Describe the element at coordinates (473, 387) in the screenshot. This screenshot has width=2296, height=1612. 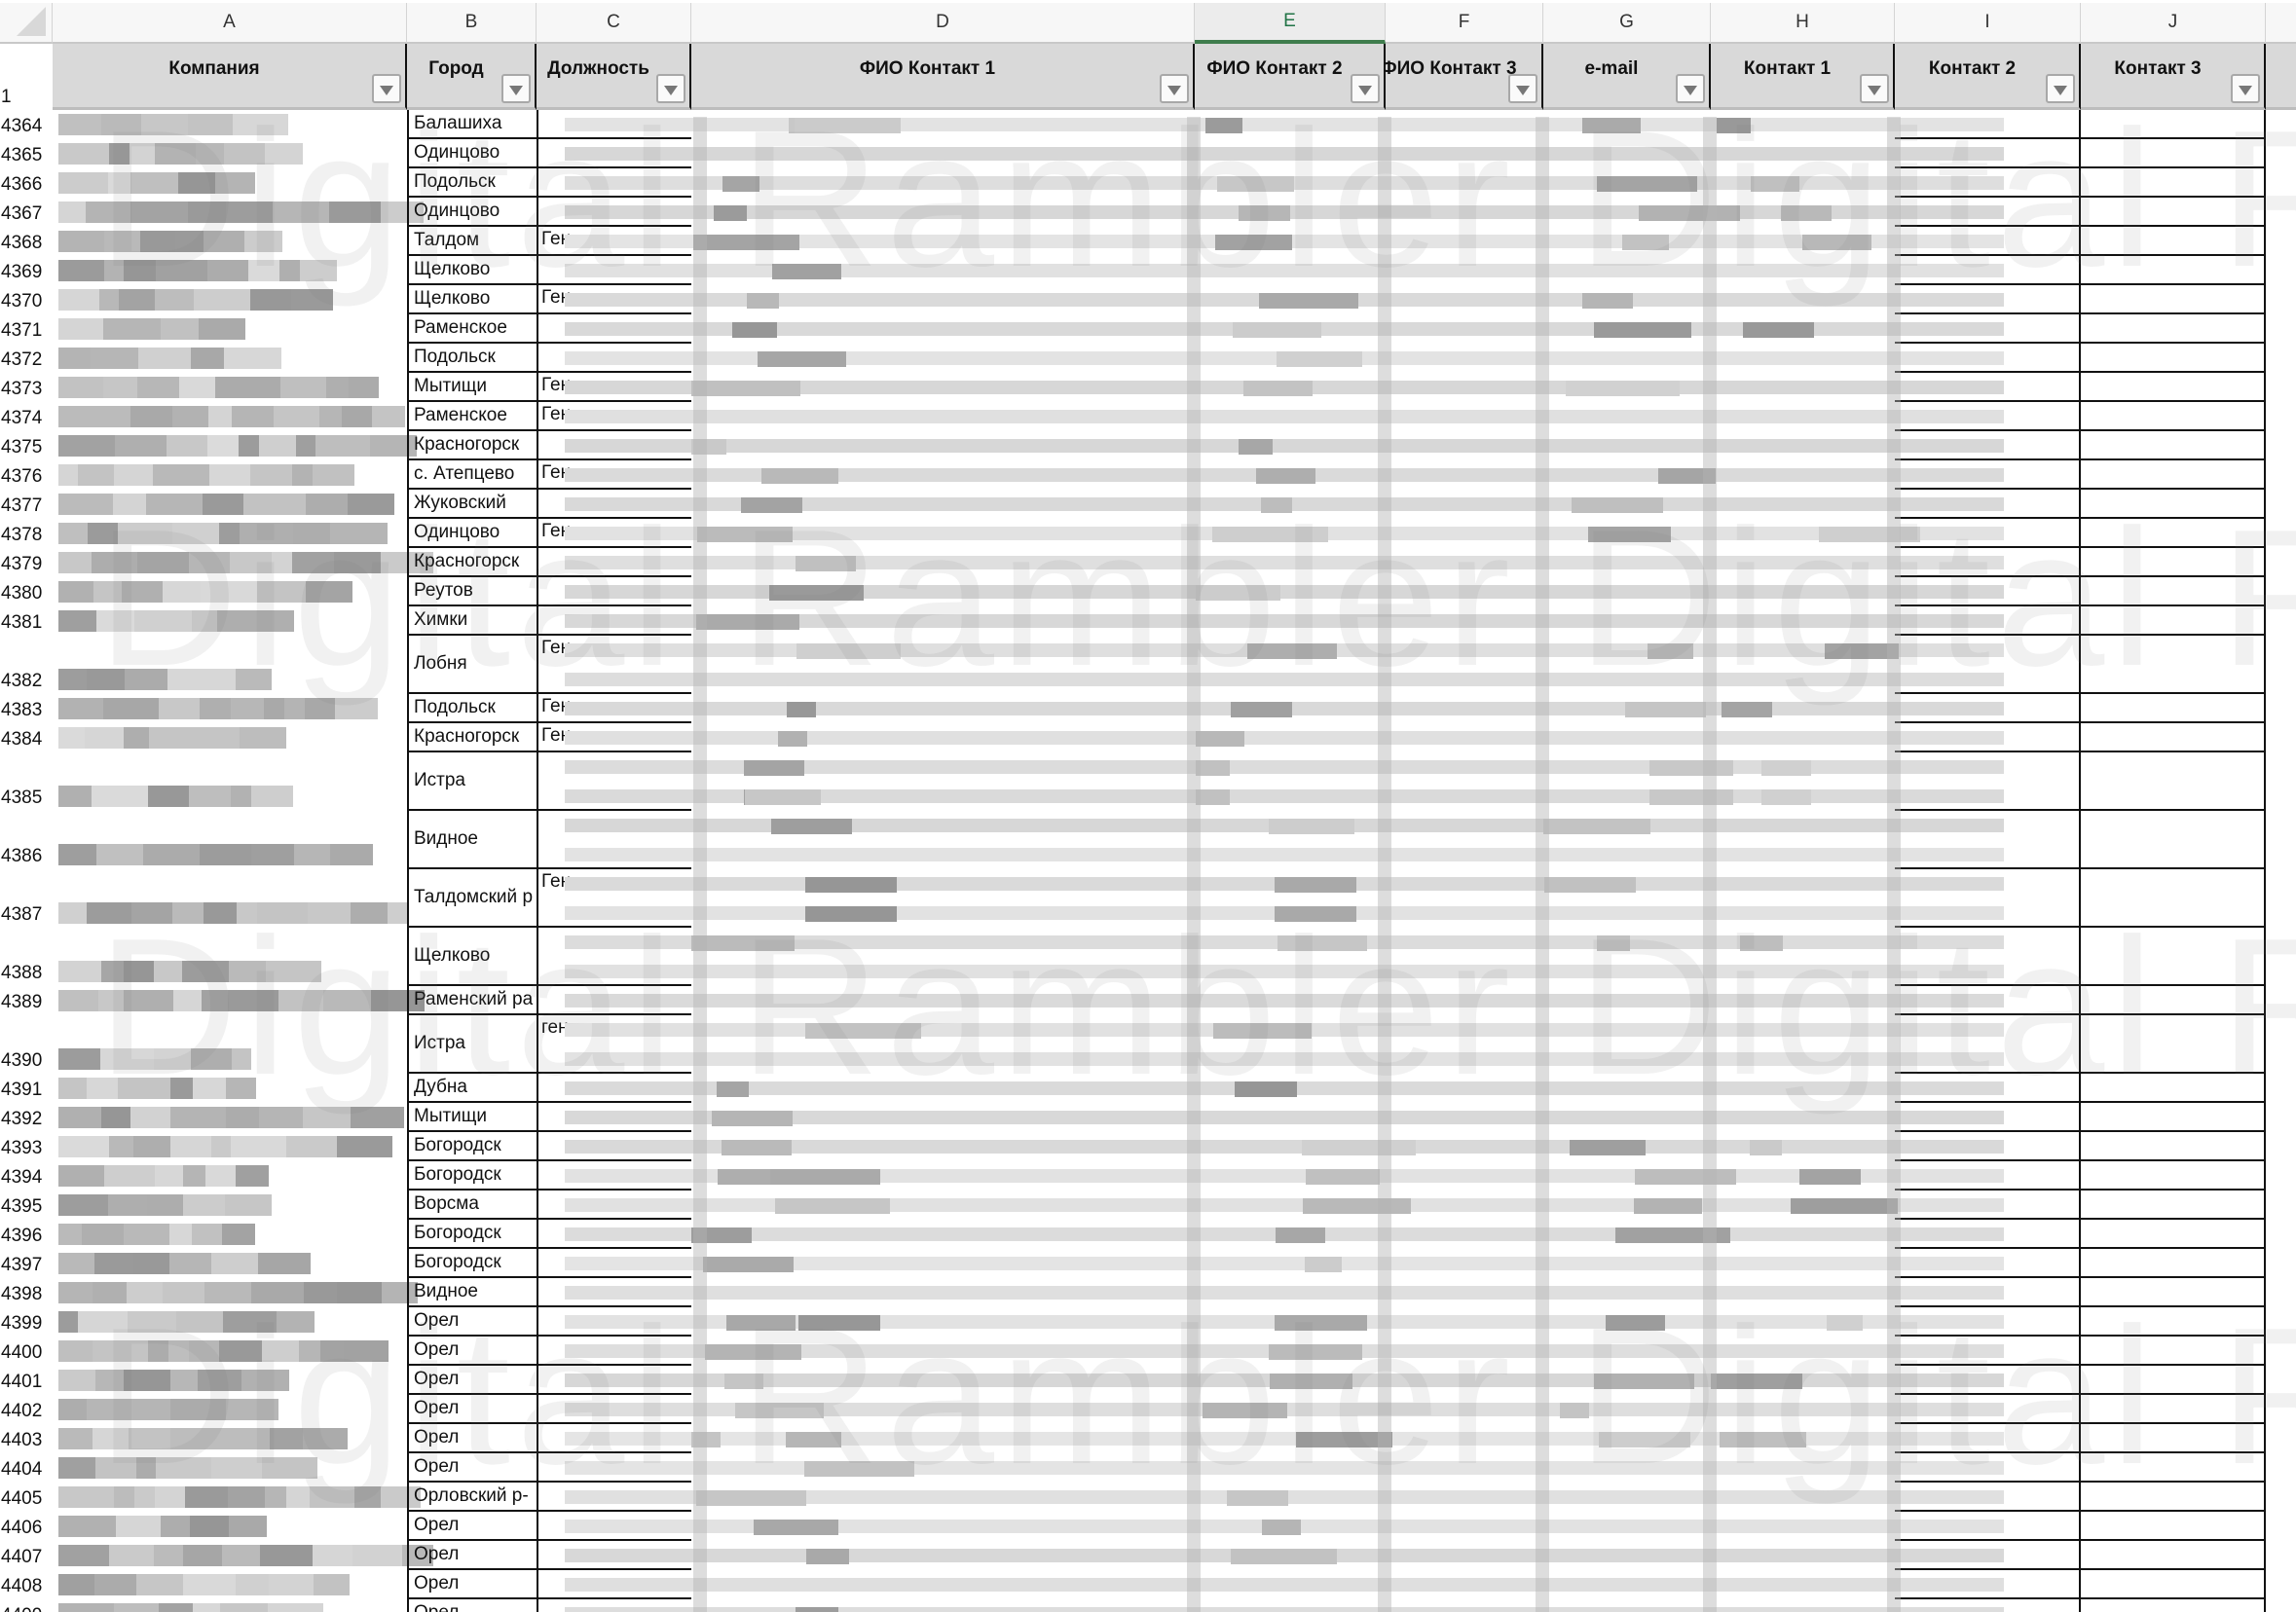
I see `city-cell: Мытищи` at that location.